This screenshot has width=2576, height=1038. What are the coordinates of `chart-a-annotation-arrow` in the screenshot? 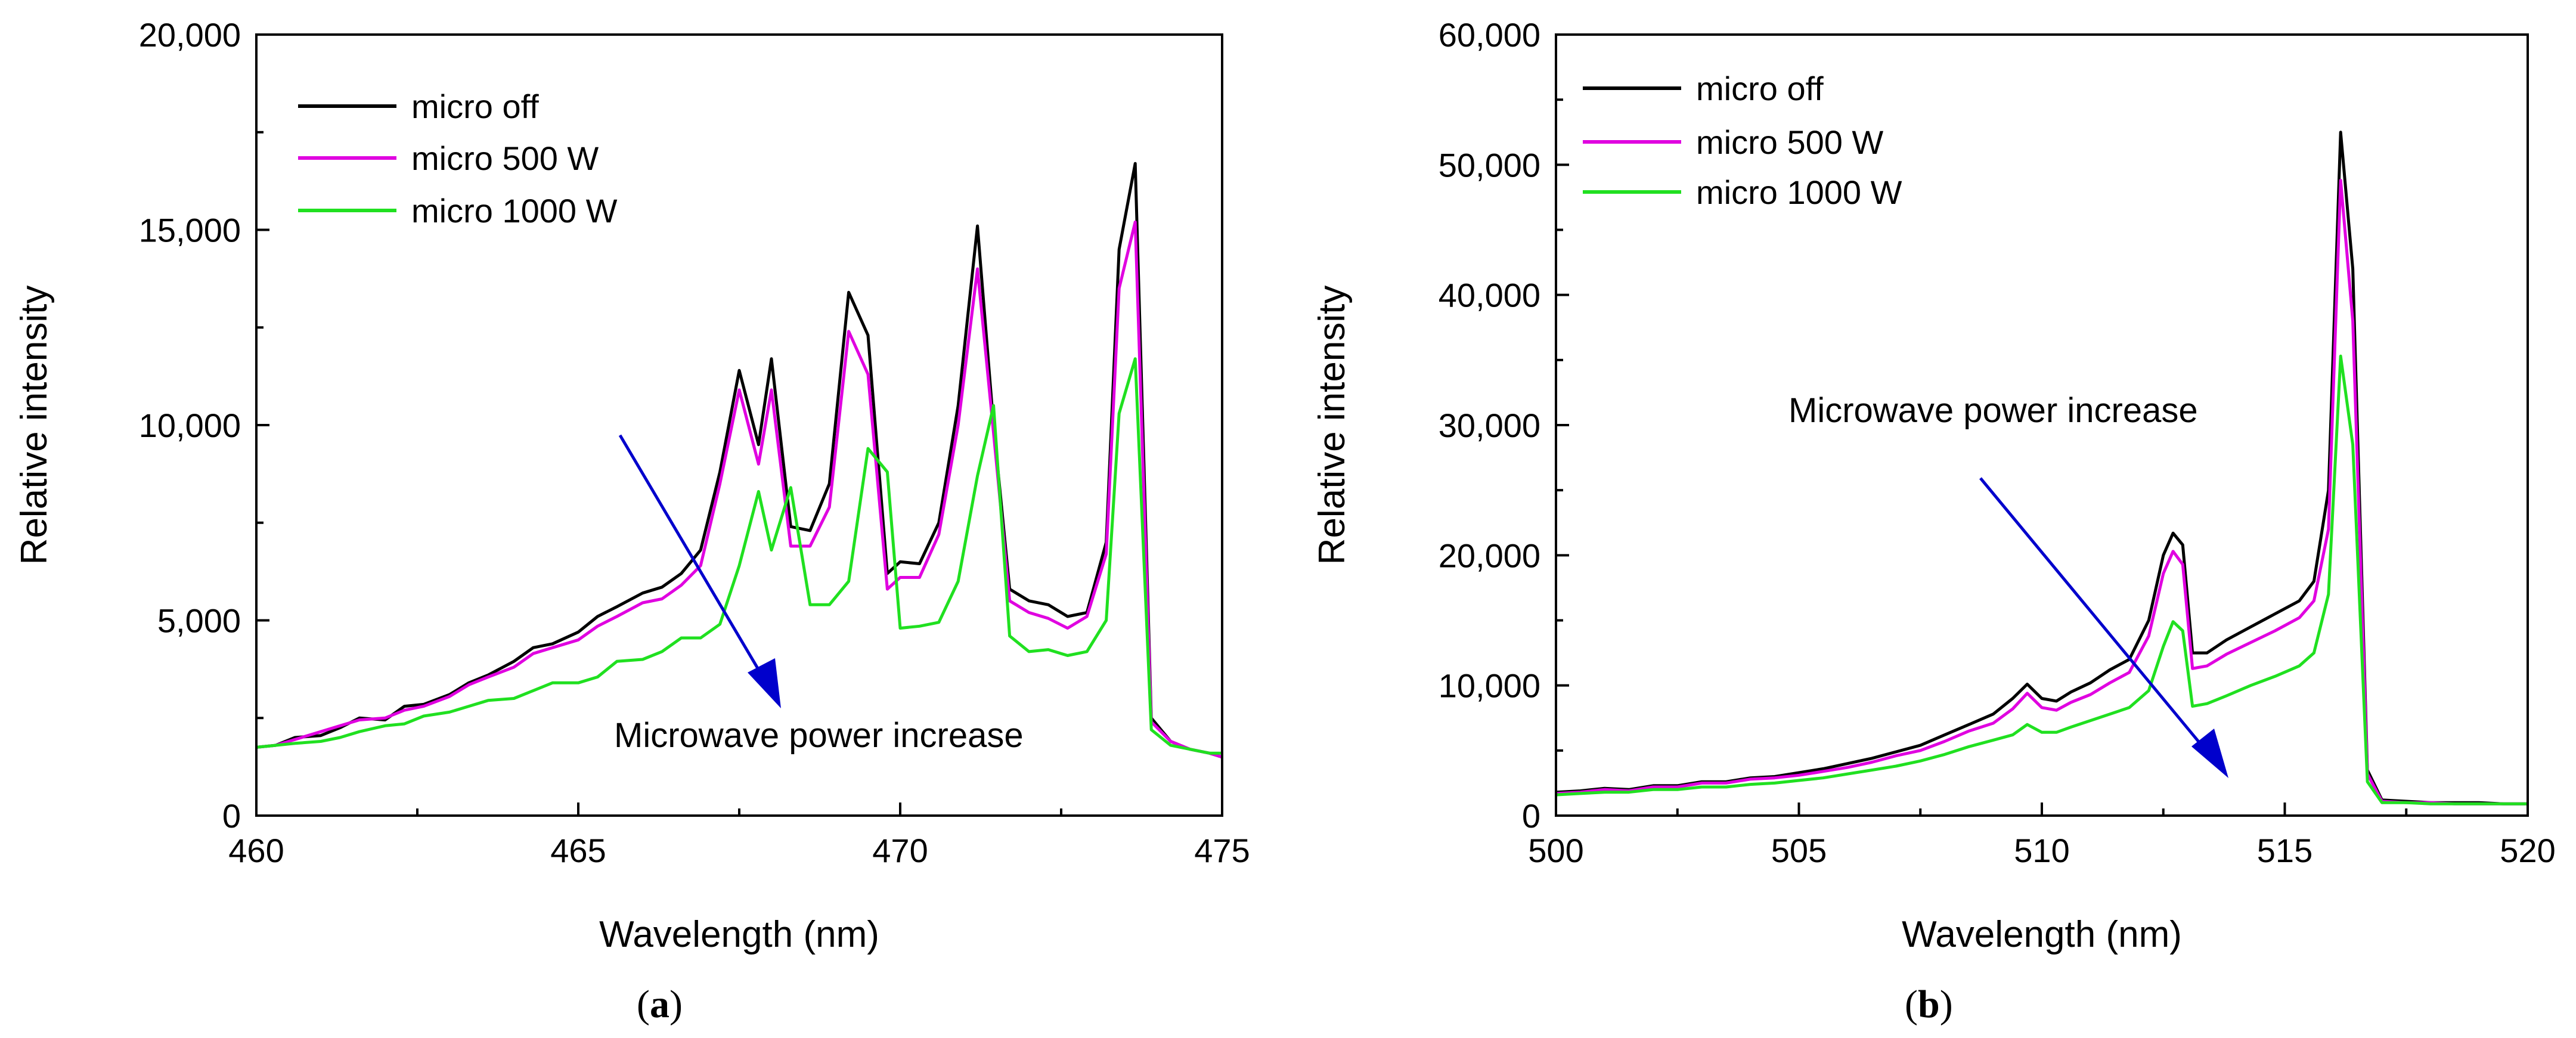 It's located at (699, 571).